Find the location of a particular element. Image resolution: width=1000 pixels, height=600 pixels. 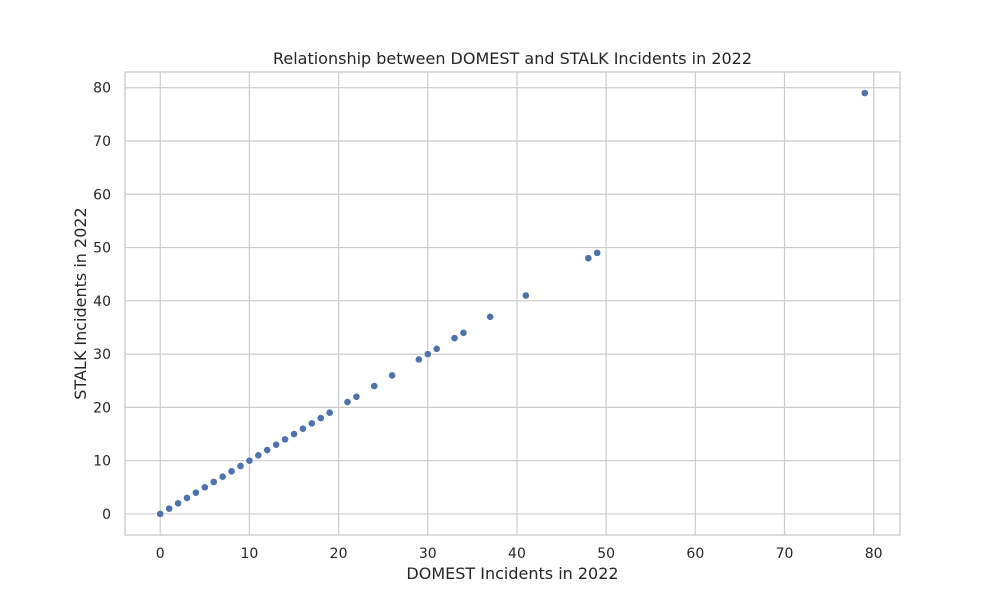

y-tick-label: 40 is located at coordinates (102, 302).